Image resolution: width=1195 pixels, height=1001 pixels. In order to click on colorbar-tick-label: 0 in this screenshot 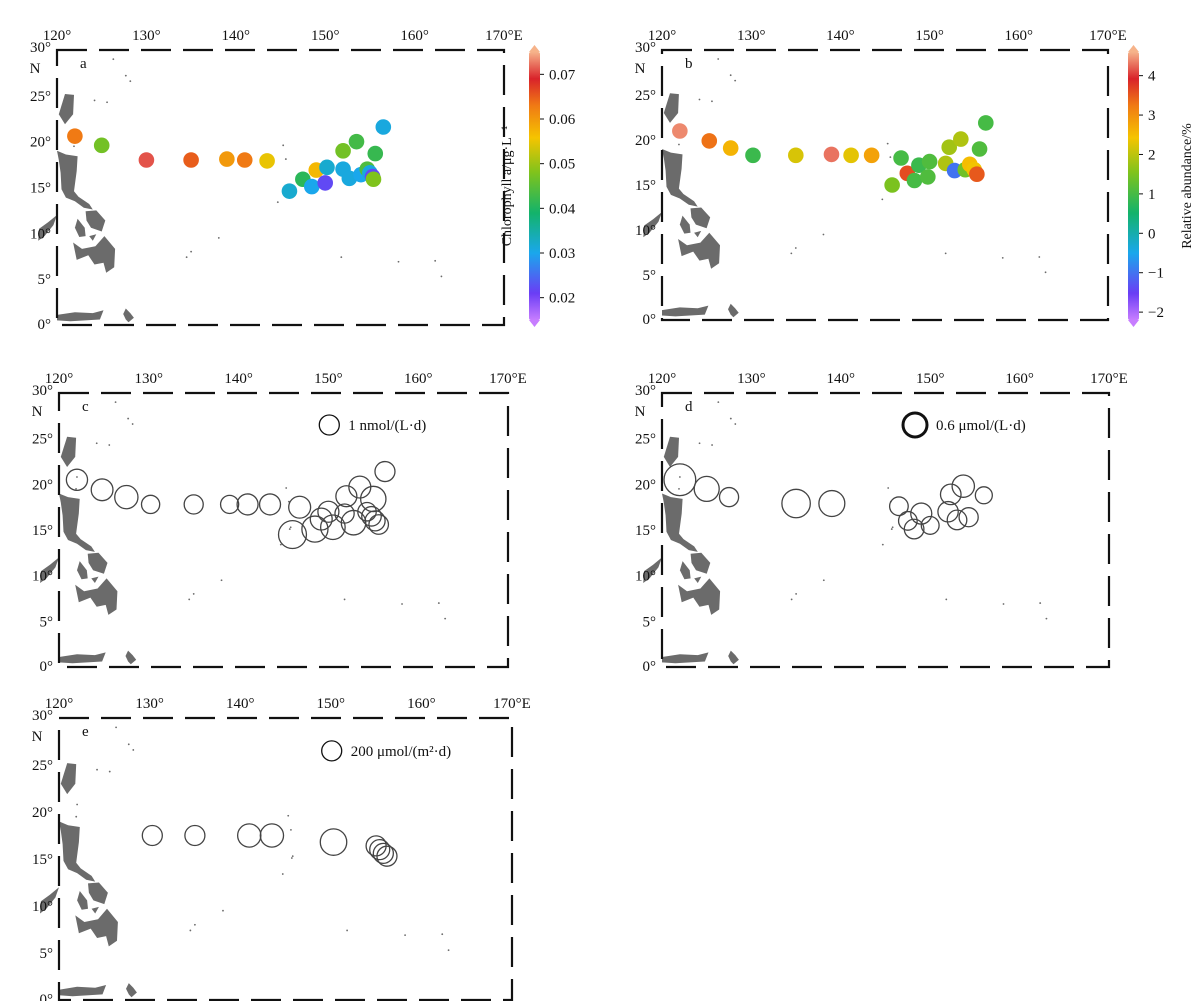, I will do `click(1152, 234)`.